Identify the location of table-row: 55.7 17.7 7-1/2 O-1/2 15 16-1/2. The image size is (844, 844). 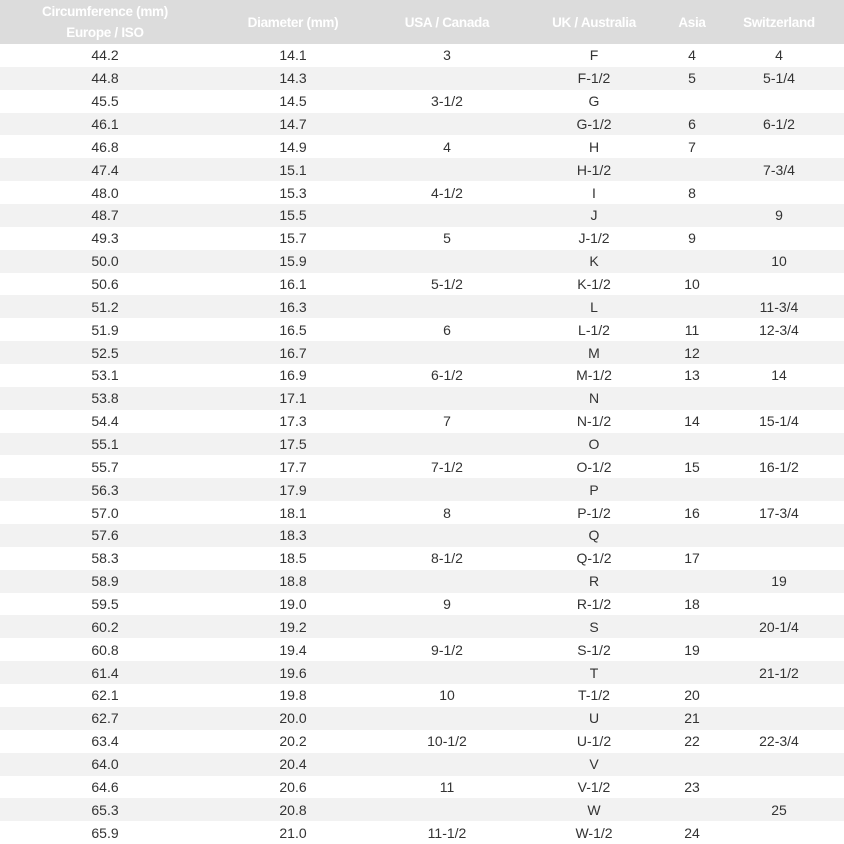
(422, 466).